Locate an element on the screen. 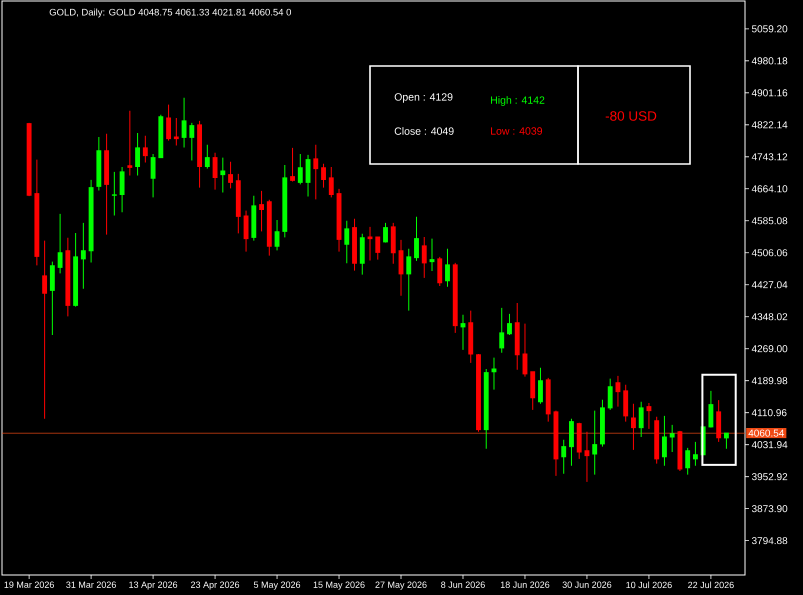 This screenshot has height=595, width=803. x-tick-label: 22 Jul 2026 is located at coordinates (711, 585).